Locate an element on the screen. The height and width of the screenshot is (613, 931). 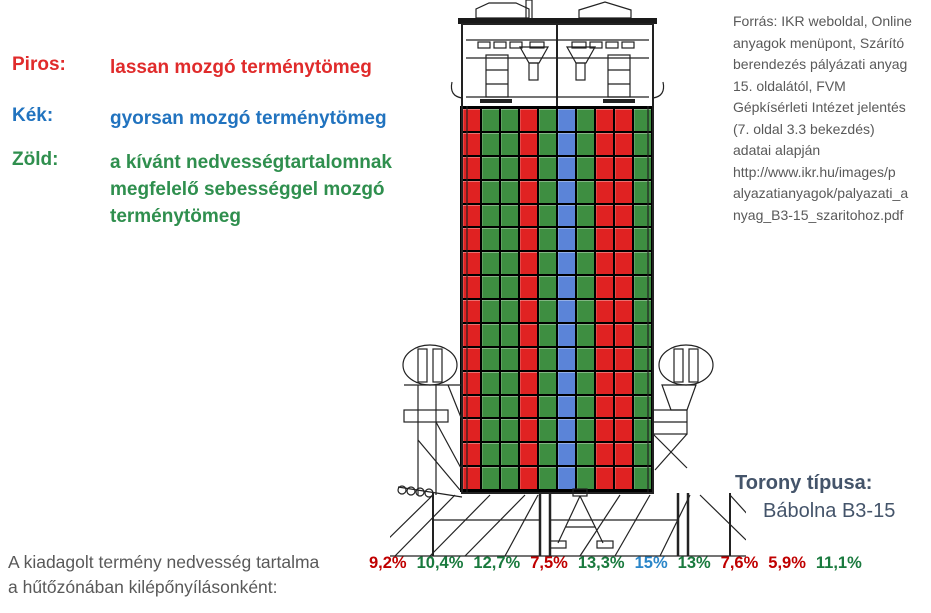
moisture-value: 5,9% is located at coordinates (787, 563).